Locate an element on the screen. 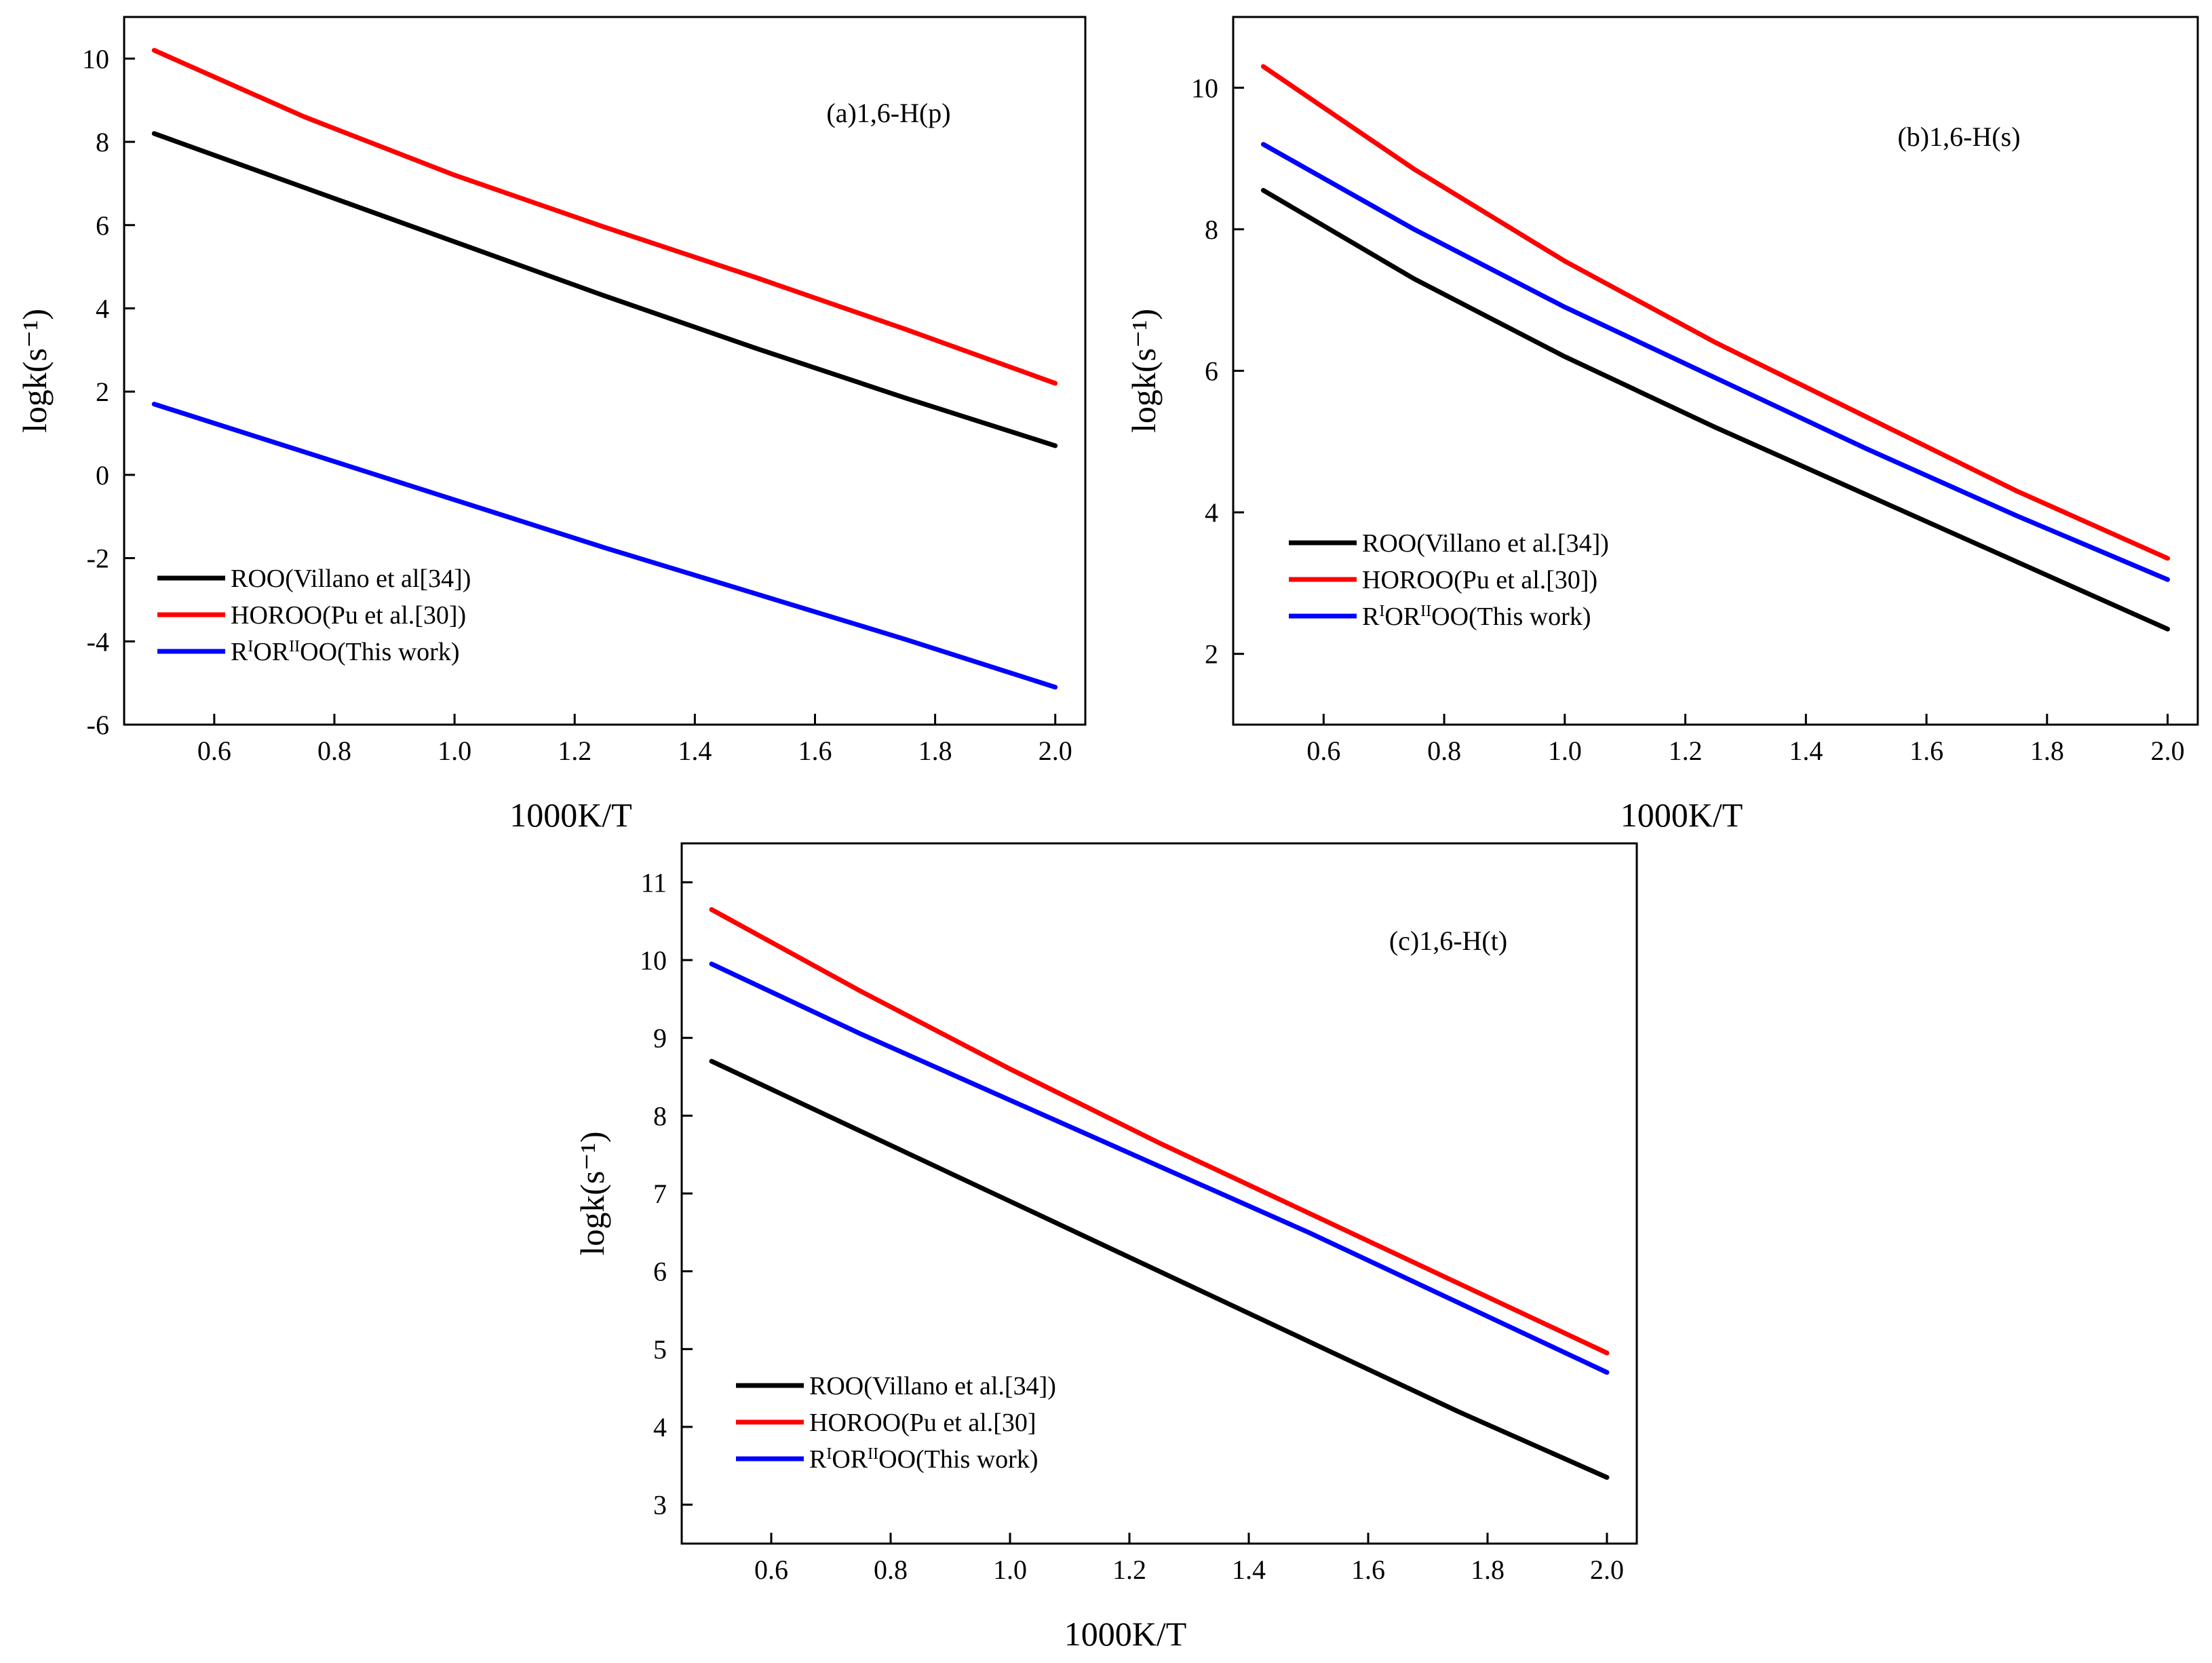 The image size is (2212, 1663). y-tick-label: 3 is located at coordinates (660, 1506).